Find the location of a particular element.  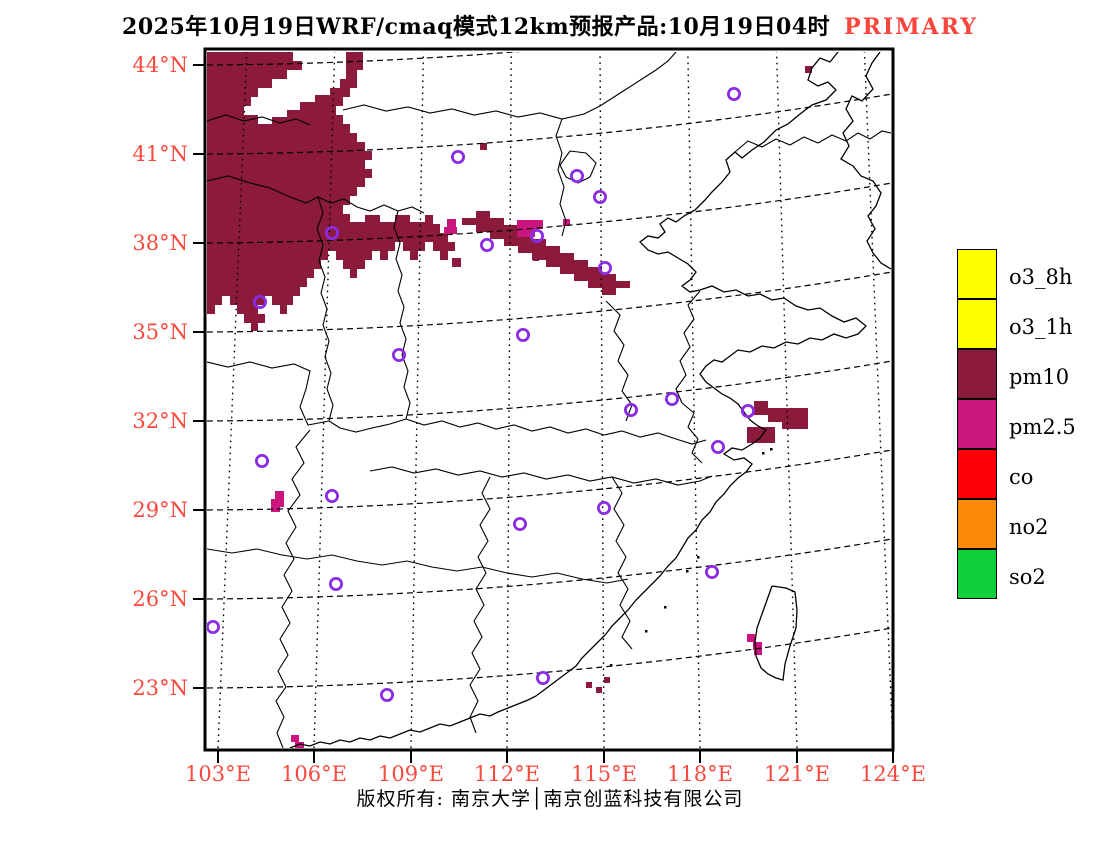

lon-axis-label: 112°E is located at coordinates (507, 774).